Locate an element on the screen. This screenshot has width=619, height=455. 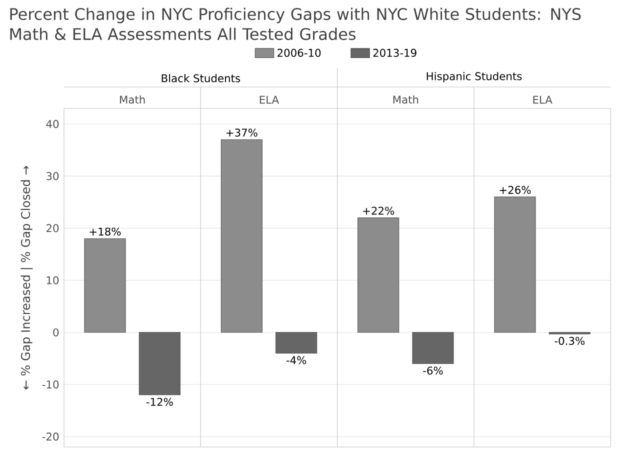
y-tick-label: 40 is located at coordinates (52, 124).